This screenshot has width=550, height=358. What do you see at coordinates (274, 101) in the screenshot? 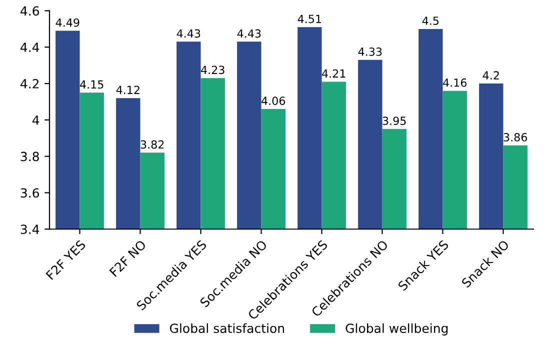
I see `data-label: 4.06` at bounding box center [274, 101].